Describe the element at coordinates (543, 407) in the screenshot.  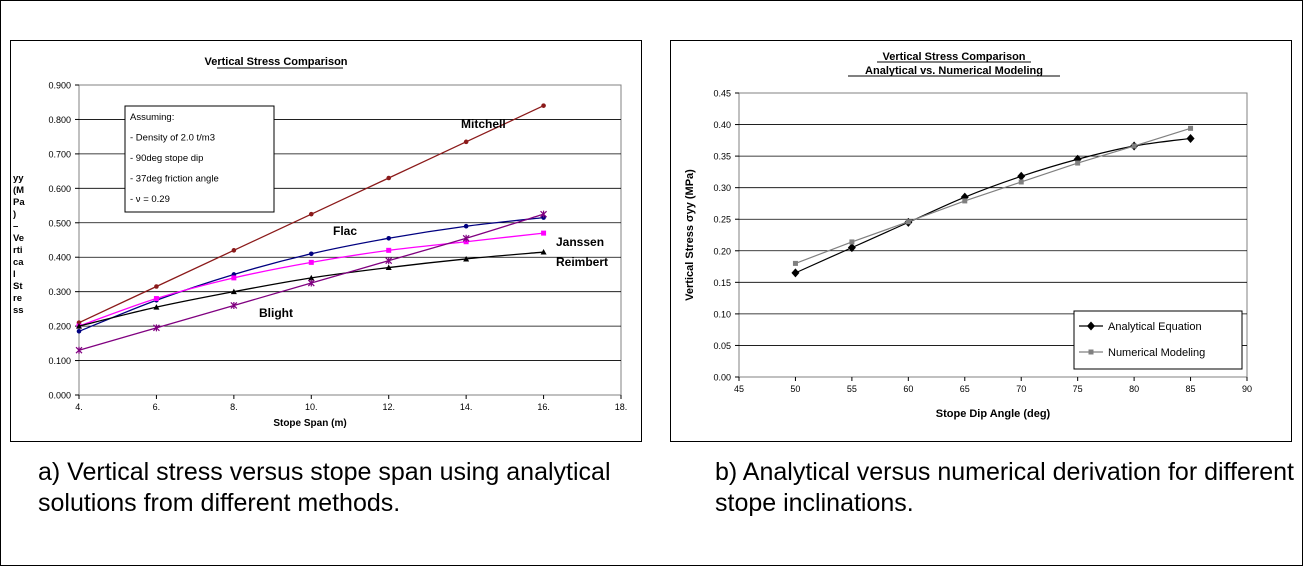
I see `chart-a-x-tick-label: 16.` at that location.